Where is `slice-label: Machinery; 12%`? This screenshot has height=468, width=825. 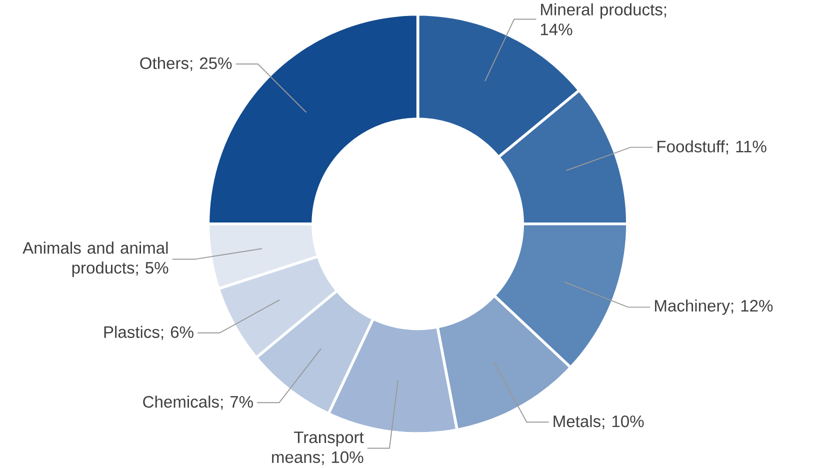 slice-label: Machinery; 12% is located at coordinates (714, 307).